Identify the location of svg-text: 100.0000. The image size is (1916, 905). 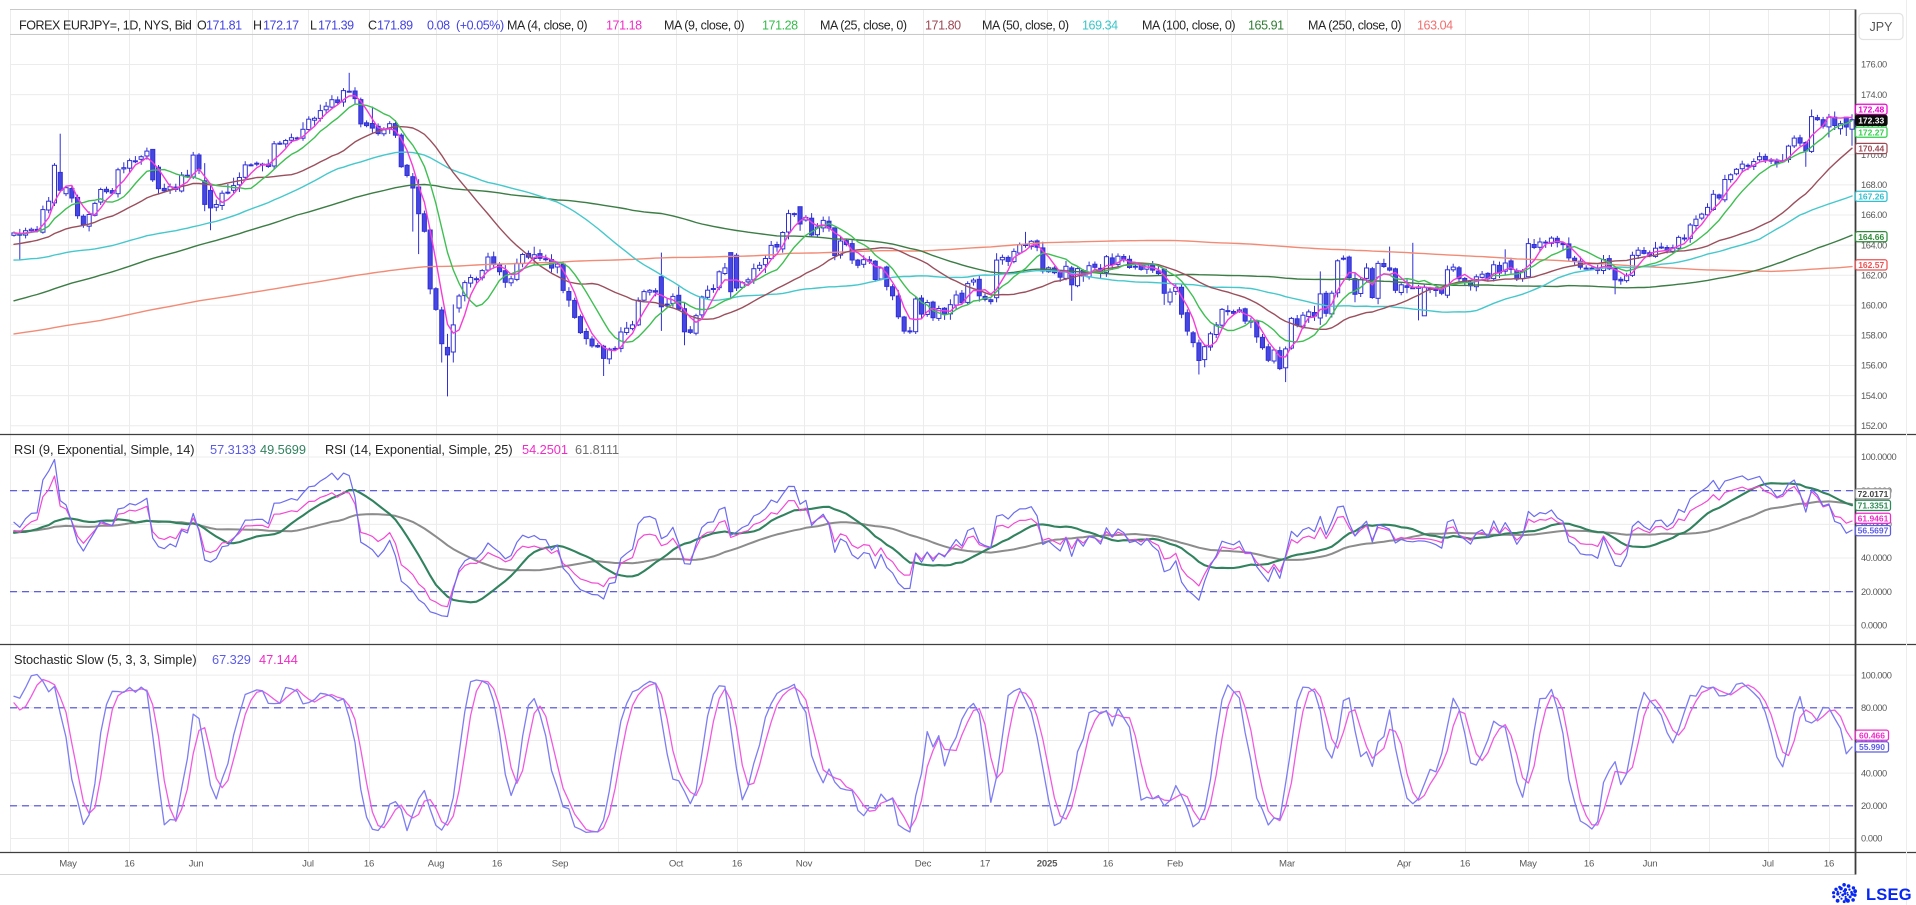
(1878, 457).